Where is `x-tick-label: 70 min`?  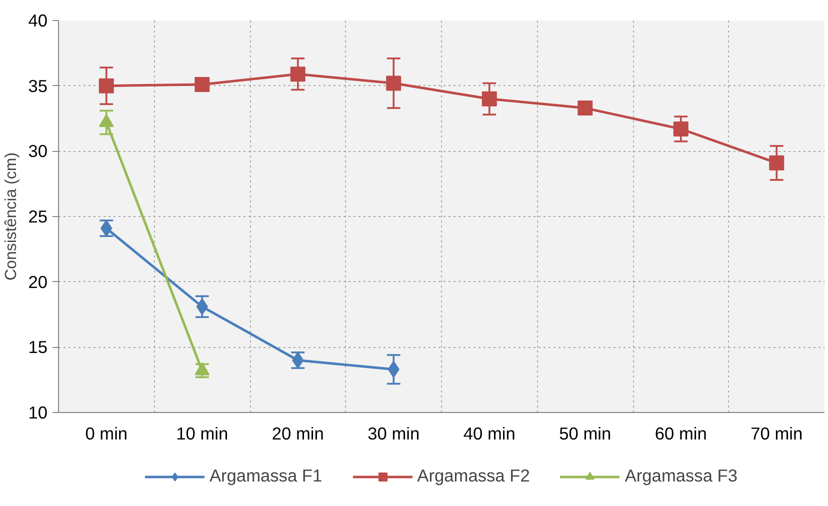
x-tick-label: 70 min is located at coordinates (776, 434).